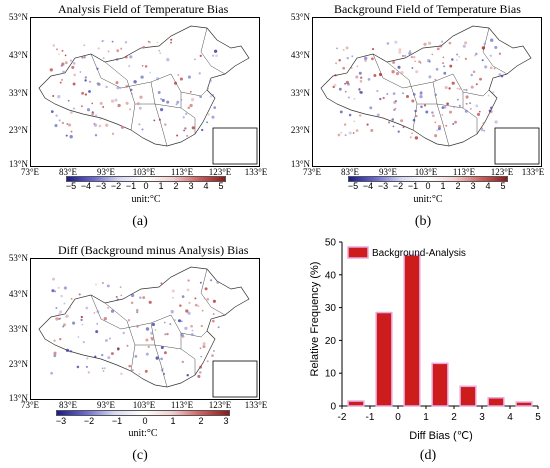 Image resolution: width=550 pixels, height=468 pixels. What do you see at coordinates (256, 172) in the screenshot?
I see `lon-label: 133°E` at bounding box center [256, 172].